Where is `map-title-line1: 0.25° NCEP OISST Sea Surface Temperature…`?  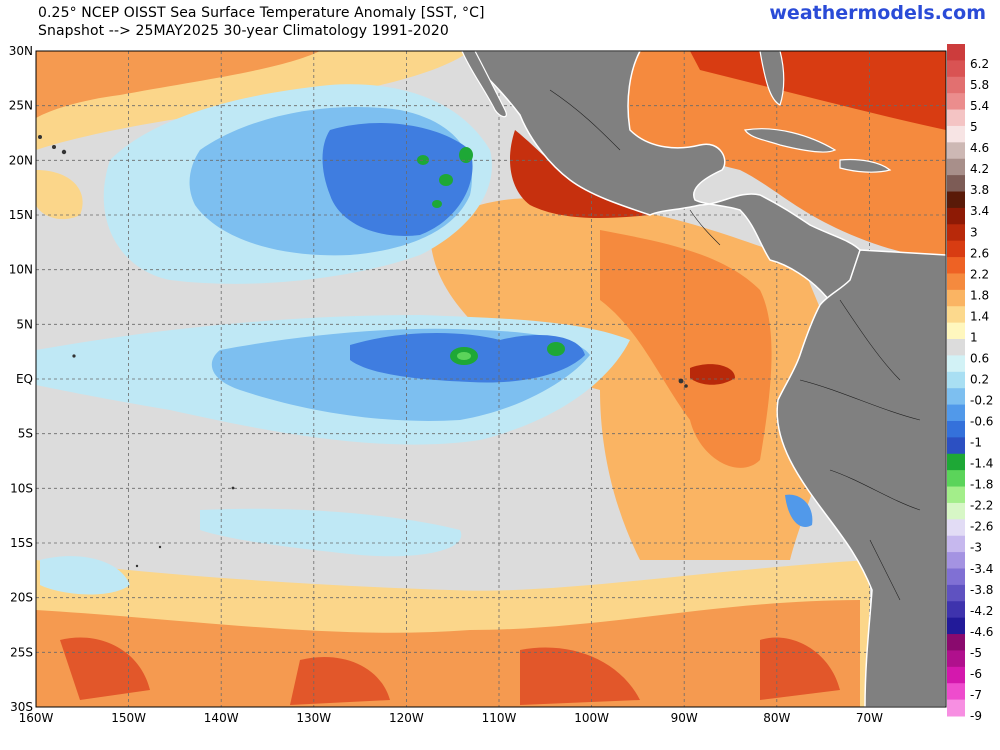 map-title-line1: 0.25° NCEP OISST Sea Surface Temperature… is located at coordinates (261, 13).